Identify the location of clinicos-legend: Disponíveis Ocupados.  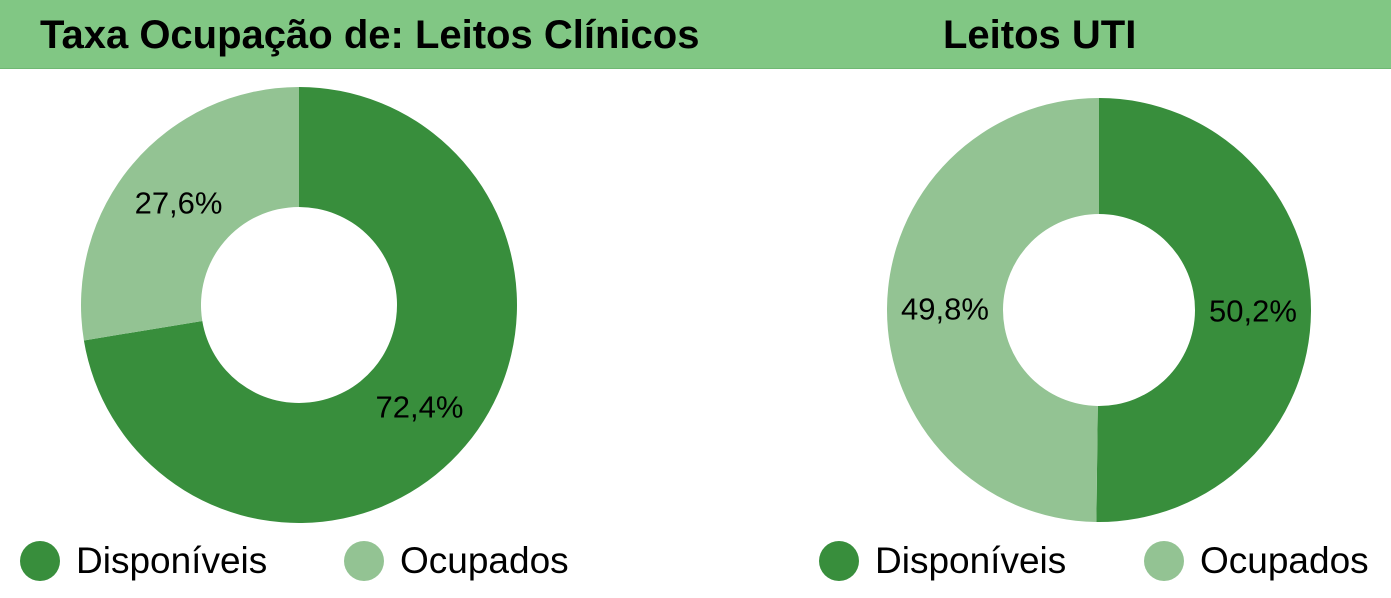
(300, 561).